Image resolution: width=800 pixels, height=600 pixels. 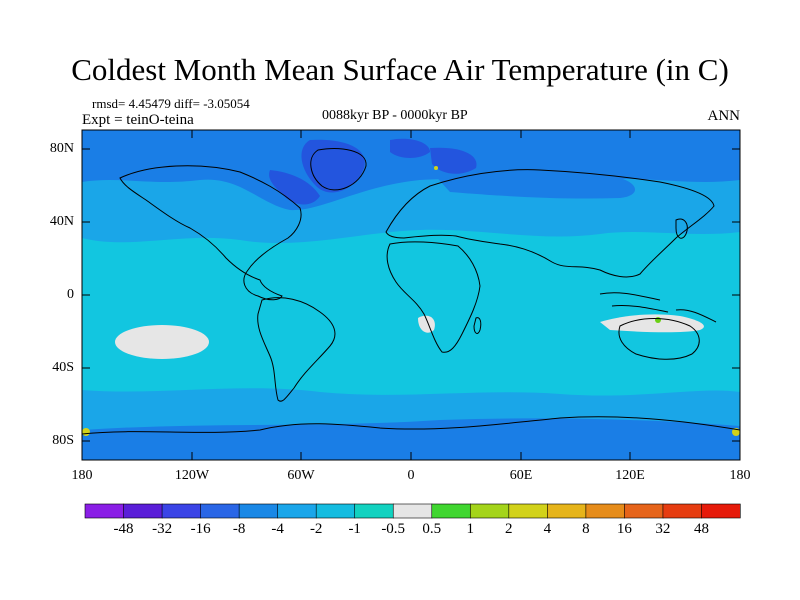 I want to click on lon-label-120w: 120W, so click(x=192, y=475).